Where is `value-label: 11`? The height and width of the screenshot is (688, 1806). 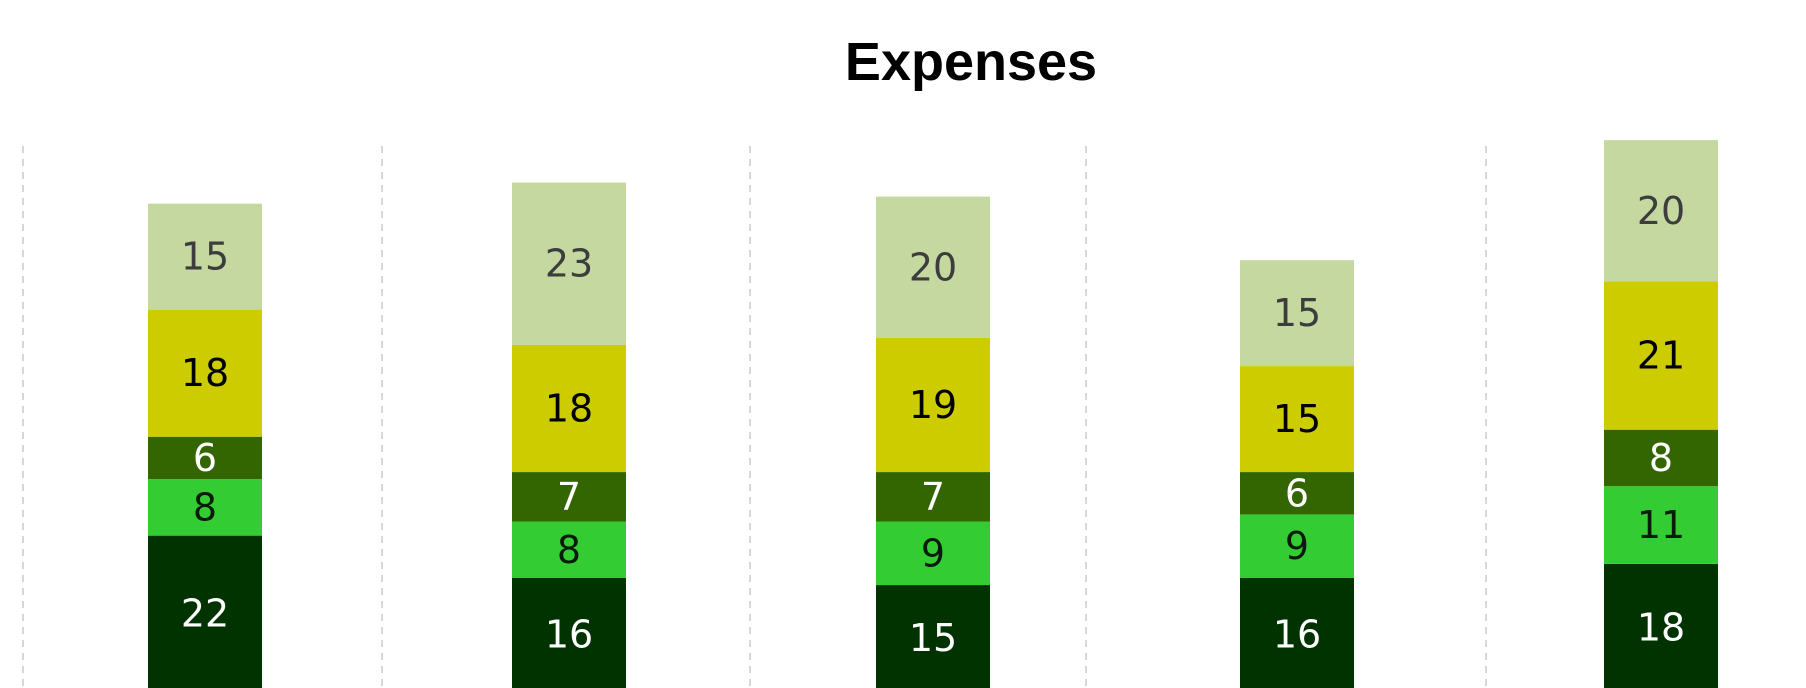
value-label: 11 is located at coordinates (1661, 525).